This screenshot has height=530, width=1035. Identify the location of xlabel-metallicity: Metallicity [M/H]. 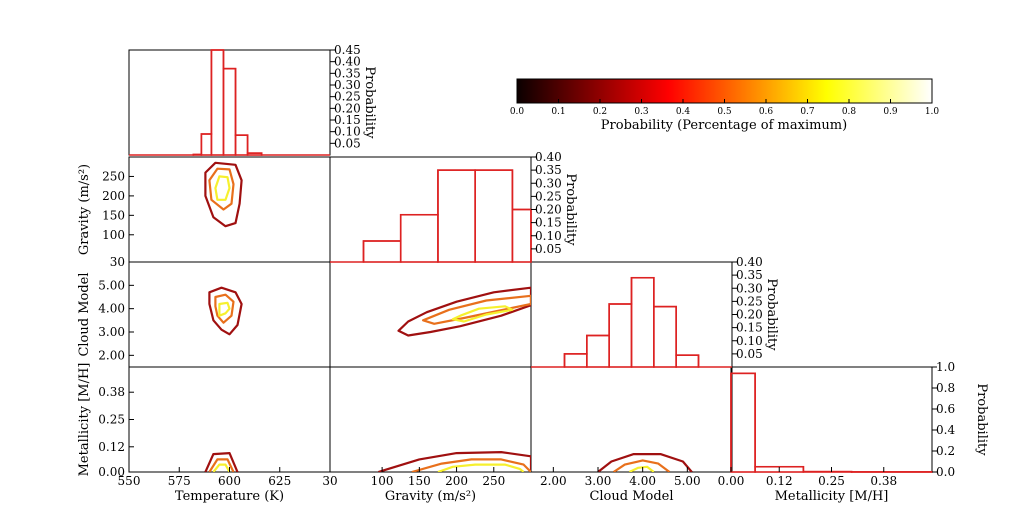
(832, 496).